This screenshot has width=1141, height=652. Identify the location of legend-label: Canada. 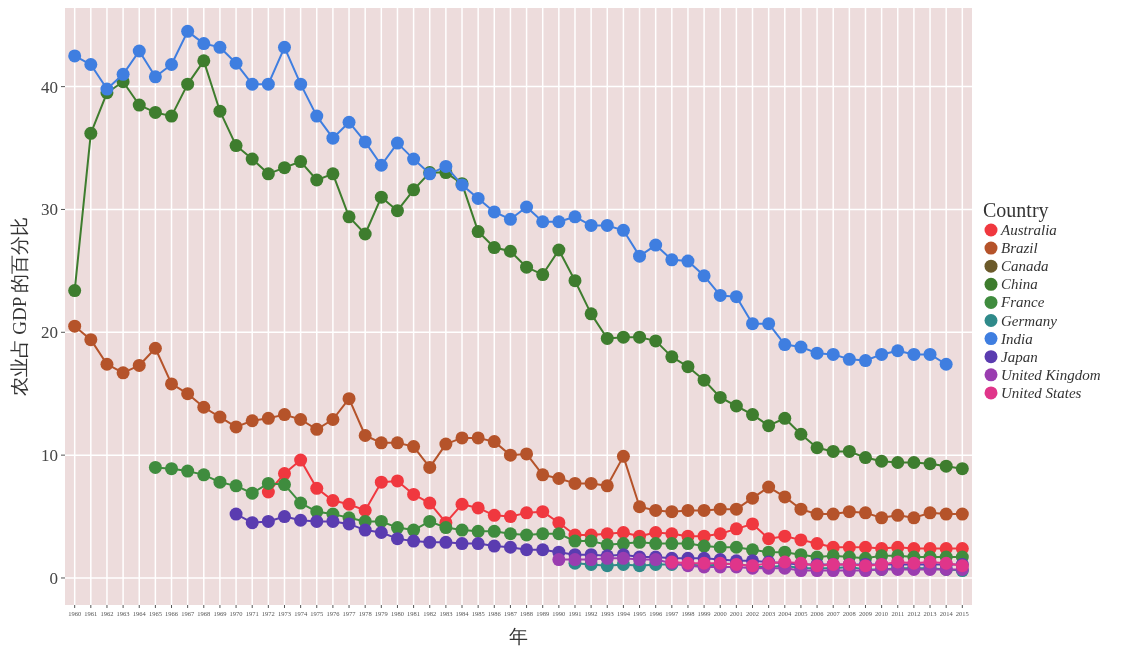
(1025, 266).